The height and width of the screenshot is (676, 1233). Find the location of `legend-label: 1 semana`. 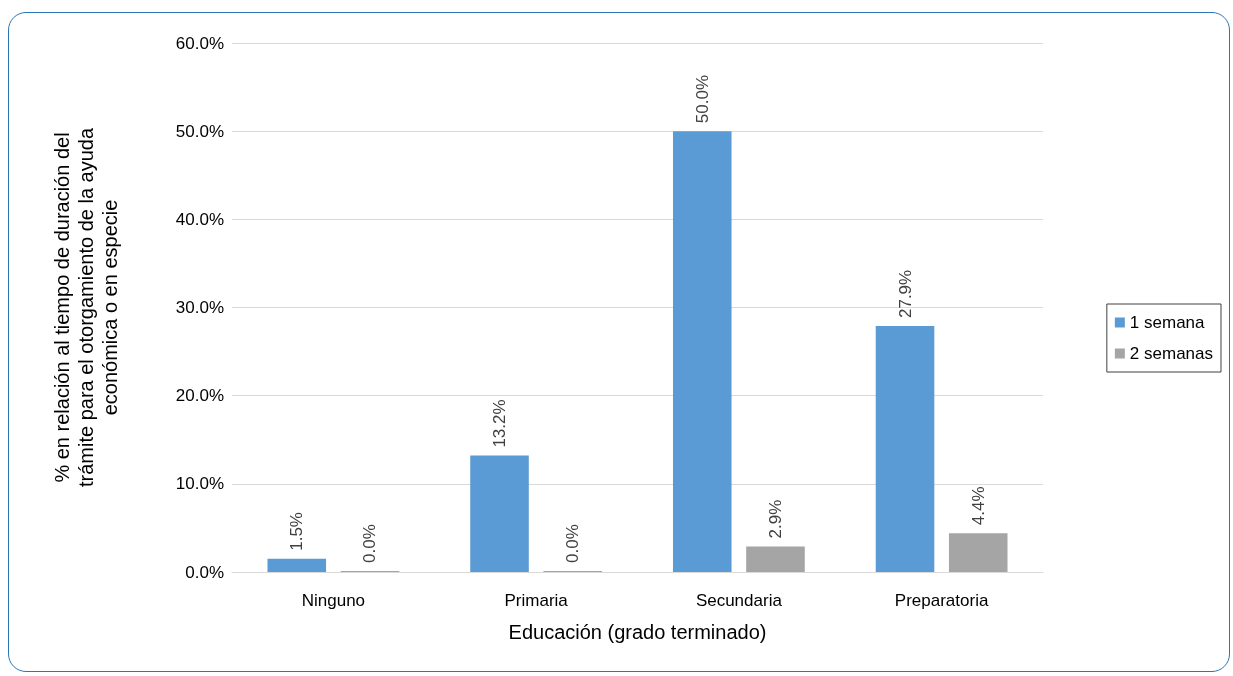

legend-label: 1 semana is located at coordinates (1167, 322).